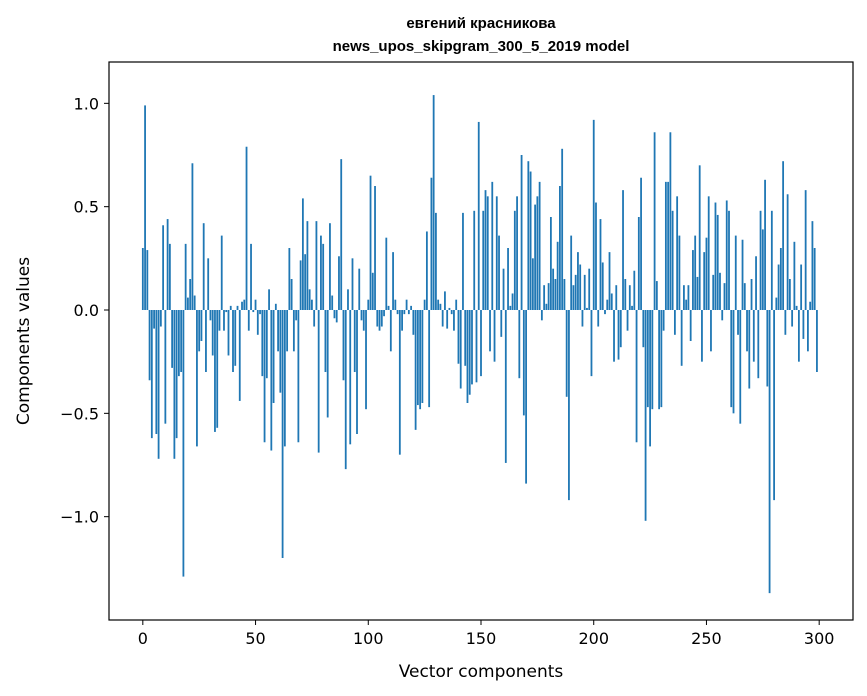 This screenshot has height=696, width=867. I want to click on x-tick-label: 200, so click(593, 638).